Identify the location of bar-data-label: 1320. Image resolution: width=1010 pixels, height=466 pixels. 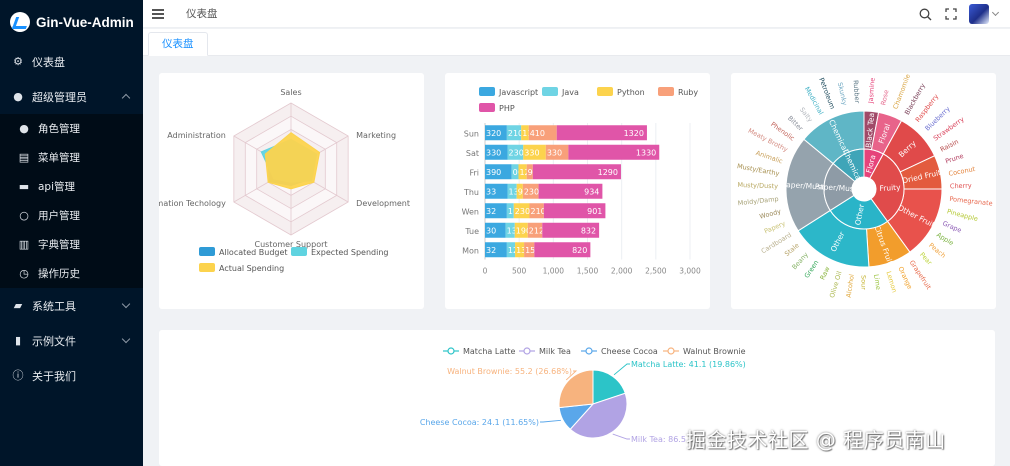
(634, 133).